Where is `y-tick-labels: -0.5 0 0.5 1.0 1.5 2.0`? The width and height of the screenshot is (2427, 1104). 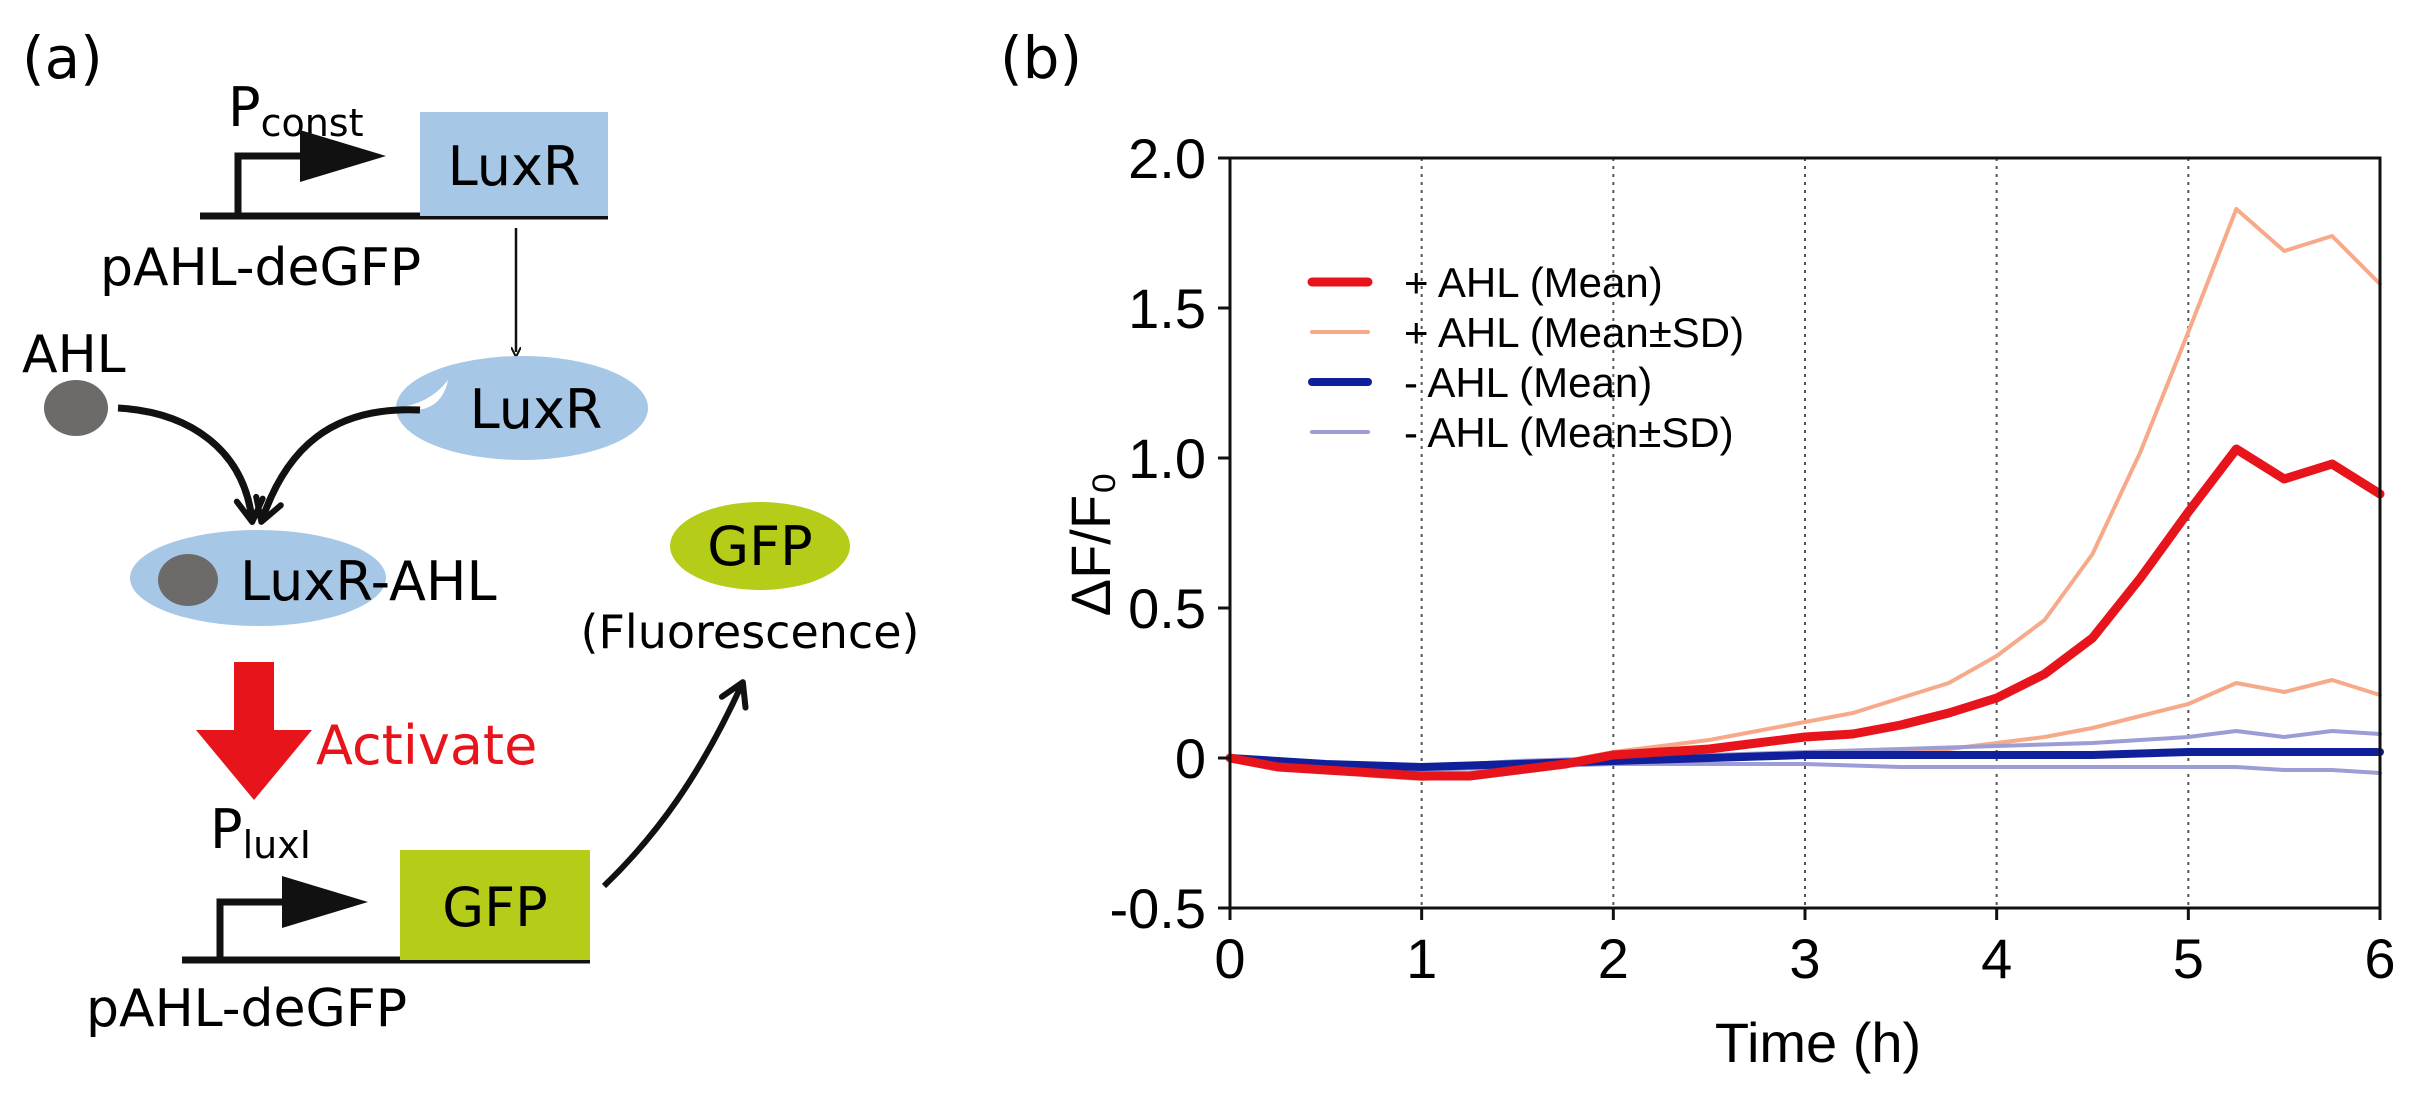
y-tick-labels: -0.5 0 0.5 1.0 1.5 2.0 is located at coordinates (1158, 533).